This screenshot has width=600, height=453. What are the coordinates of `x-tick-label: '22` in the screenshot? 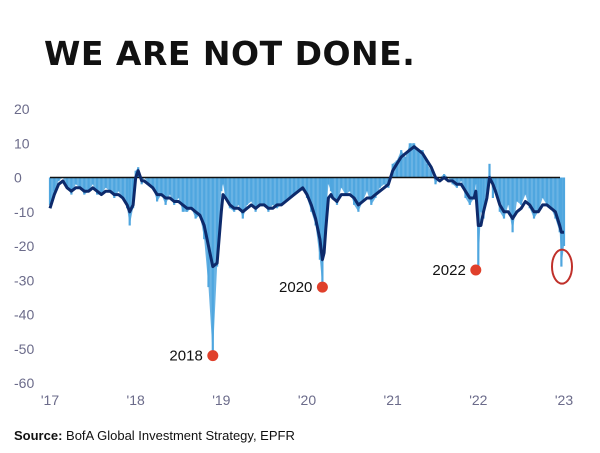 It's located at (478, 400).